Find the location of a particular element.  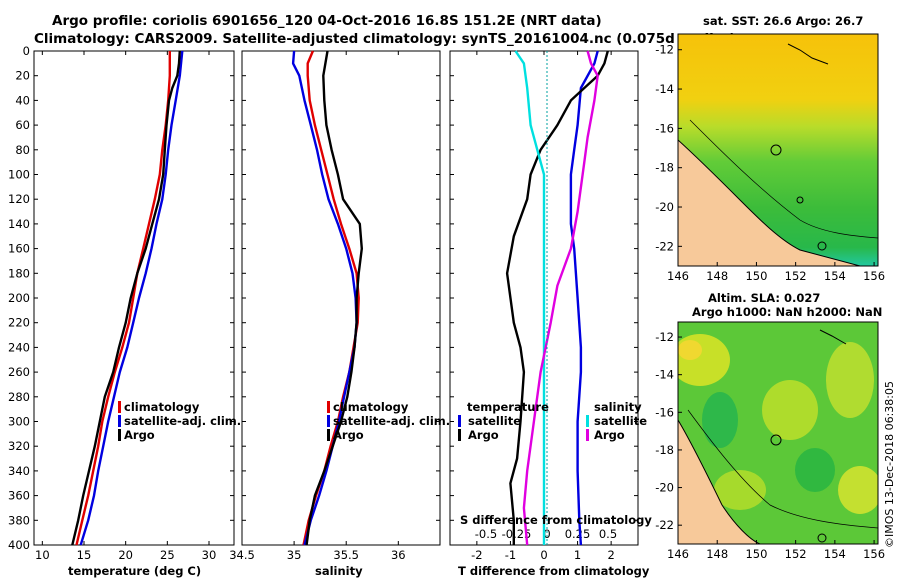

y-tick-label: 180 is located at coordinates (19, 273).